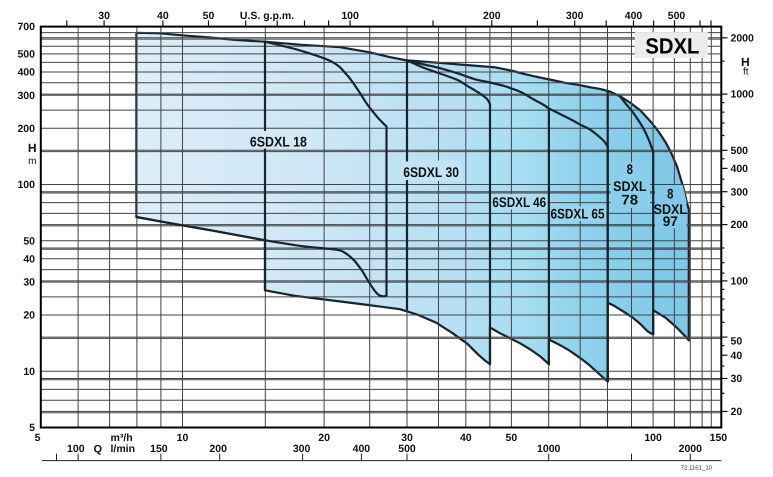  Describe the element at coordinates (98, 449) in the screenshot. I see `svg-text: Q` at that location.